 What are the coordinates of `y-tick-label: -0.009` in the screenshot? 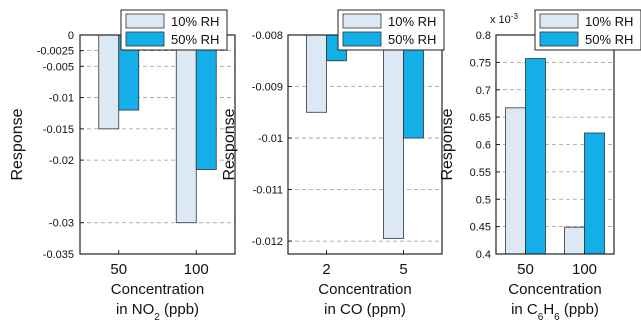 It's located at (267, 88).